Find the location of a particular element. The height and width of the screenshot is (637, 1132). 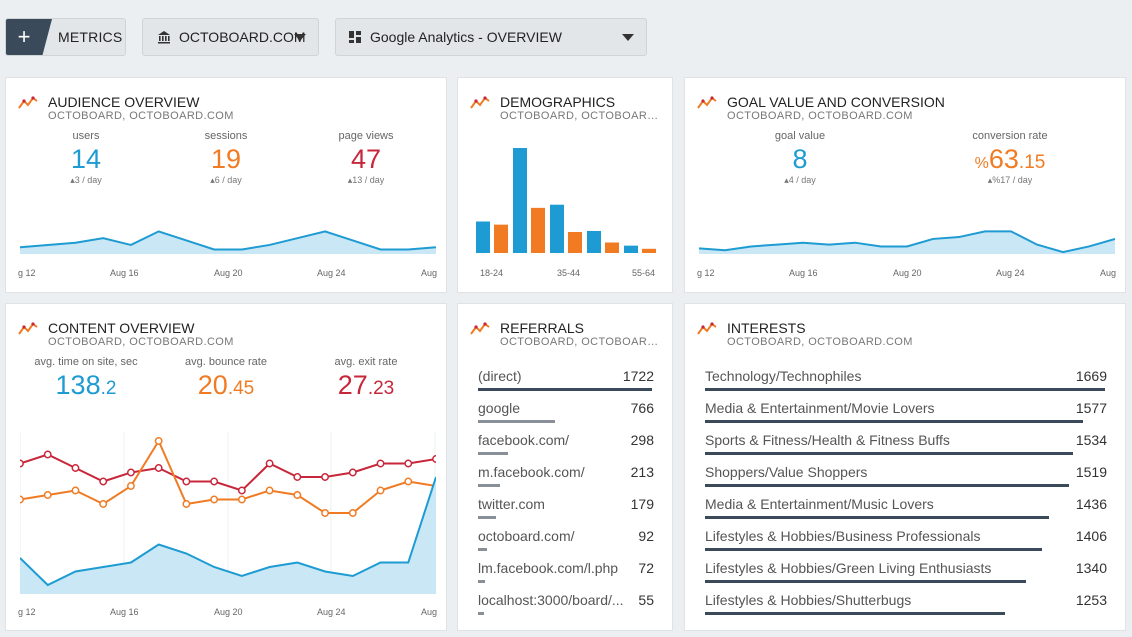

list-item: Lifestyles & Hobbies/Shutterbugs 1253 is located at coordinates (906, 602).